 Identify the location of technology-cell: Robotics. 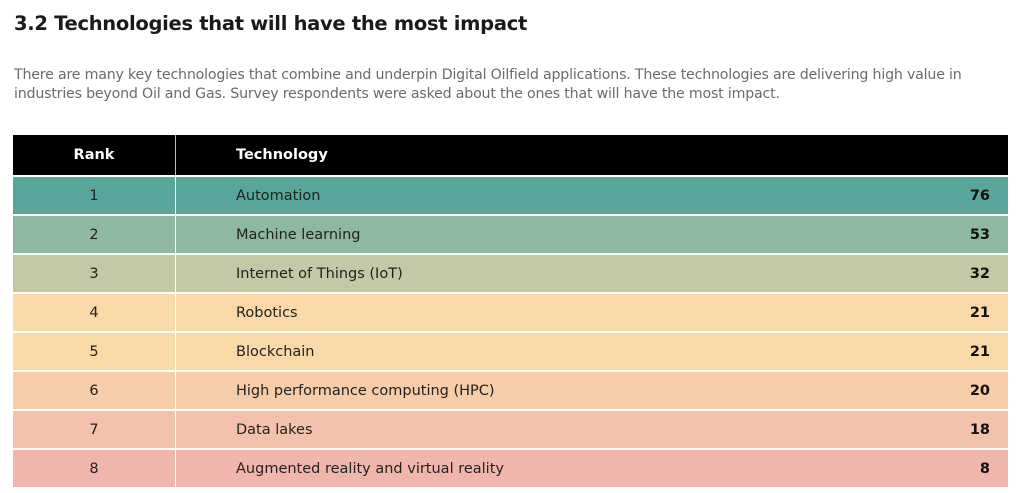
(548, 312).